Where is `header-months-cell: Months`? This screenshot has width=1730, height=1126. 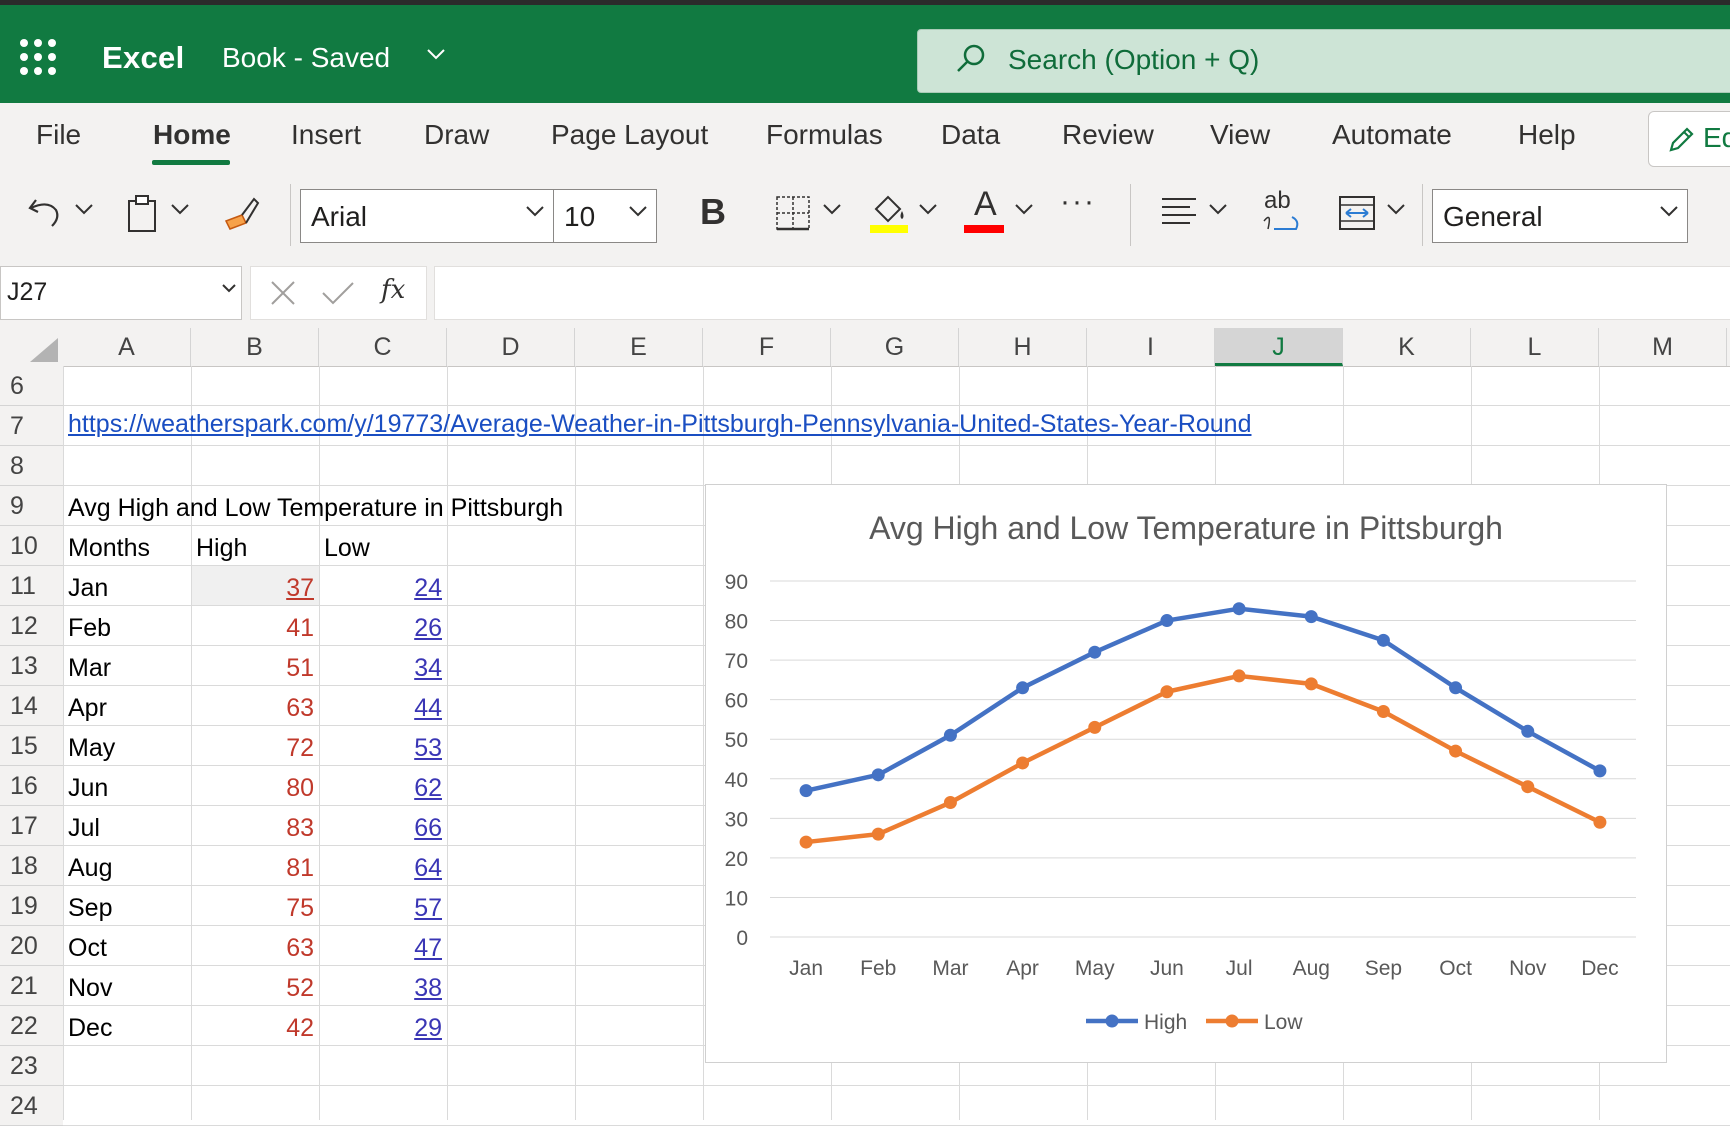
header-months-cell: Months is located at coordinates (109, 548).